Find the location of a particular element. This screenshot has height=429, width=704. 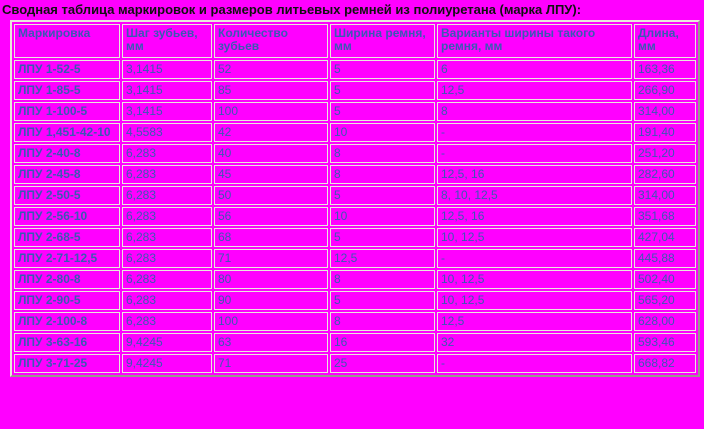

table-row: ЛПУ 2-90-5 6,283 90 5 10, 12,5 565,20 is located at coordinates (355, 300).